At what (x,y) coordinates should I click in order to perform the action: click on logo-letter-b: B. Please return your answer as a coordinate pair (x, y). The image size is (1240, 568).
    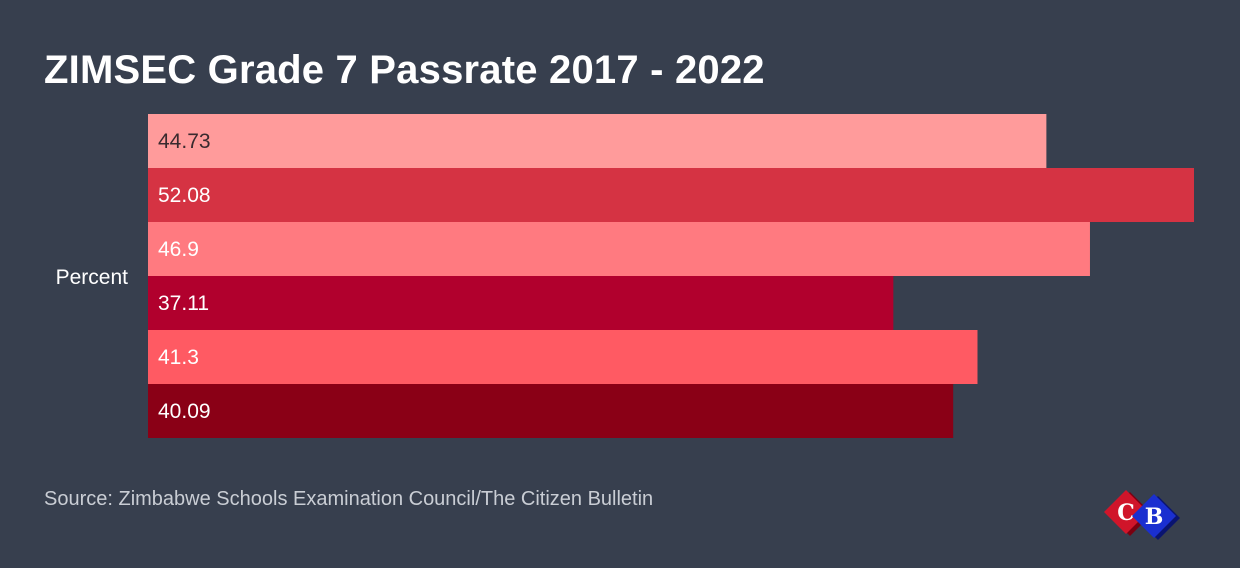
    Looking at the image, I should click on (1154, 517).